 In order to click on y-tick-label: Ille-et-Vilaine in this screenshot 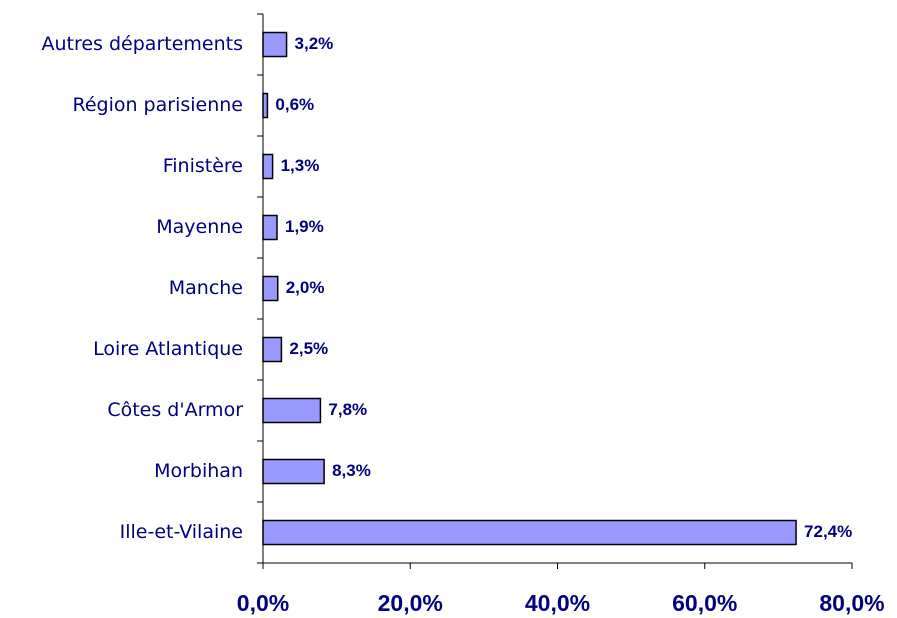, I will do `click(181, 532)`.